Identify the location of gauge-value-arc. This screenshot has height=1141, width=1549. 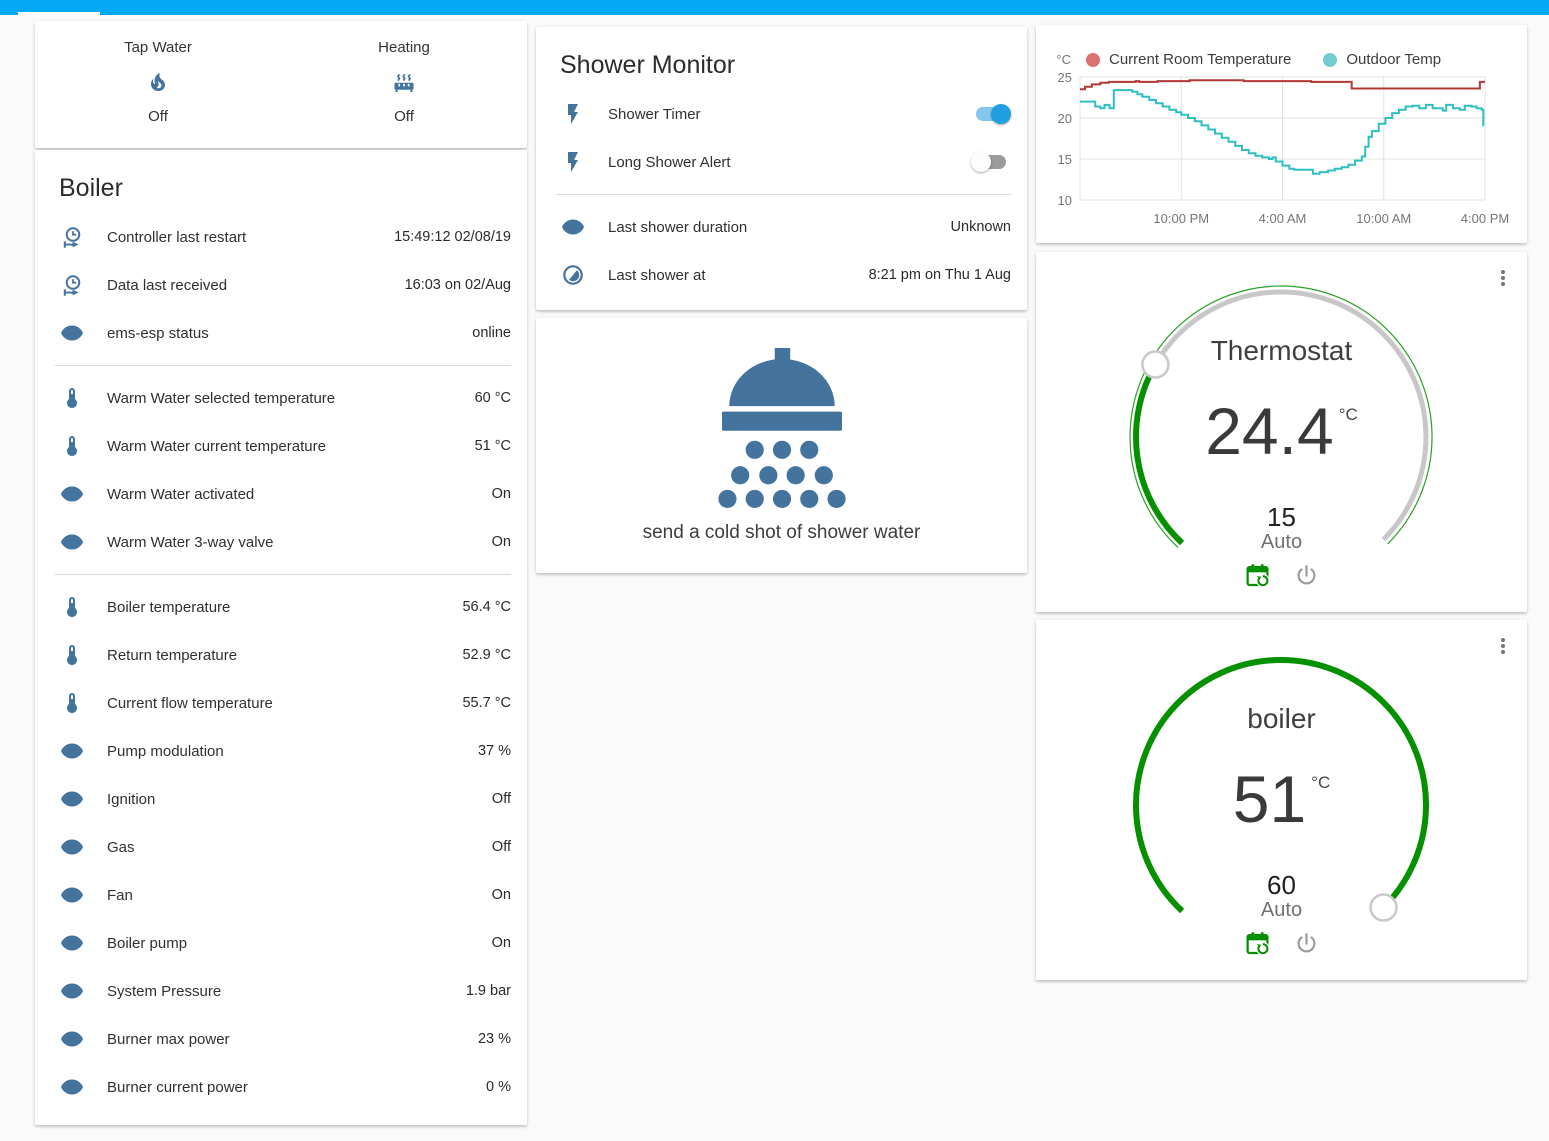
(1159, 454).